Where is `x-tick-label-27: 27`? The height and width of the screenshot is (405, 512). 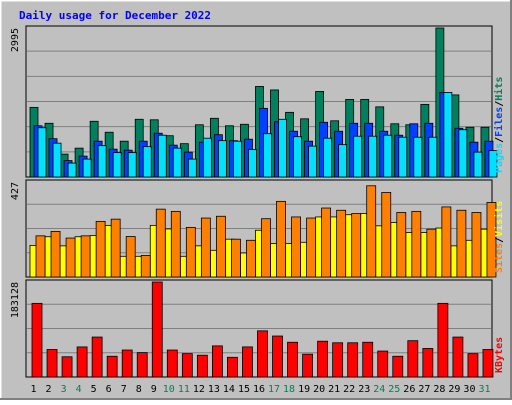
x-tick-label-27: 27 is located at coordinates (424, 389).